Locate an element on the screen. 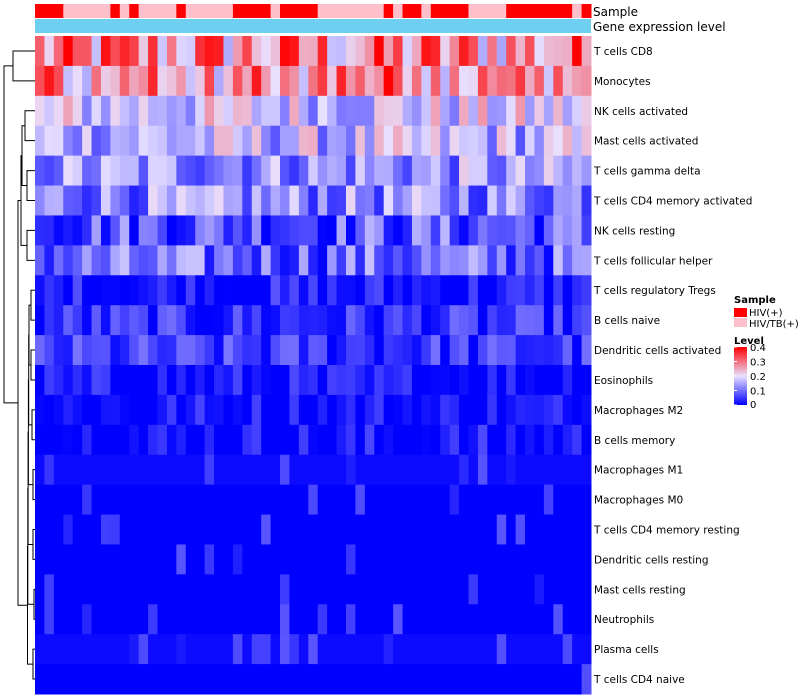  dendrogram-branch is located at coordinates (10, 234).